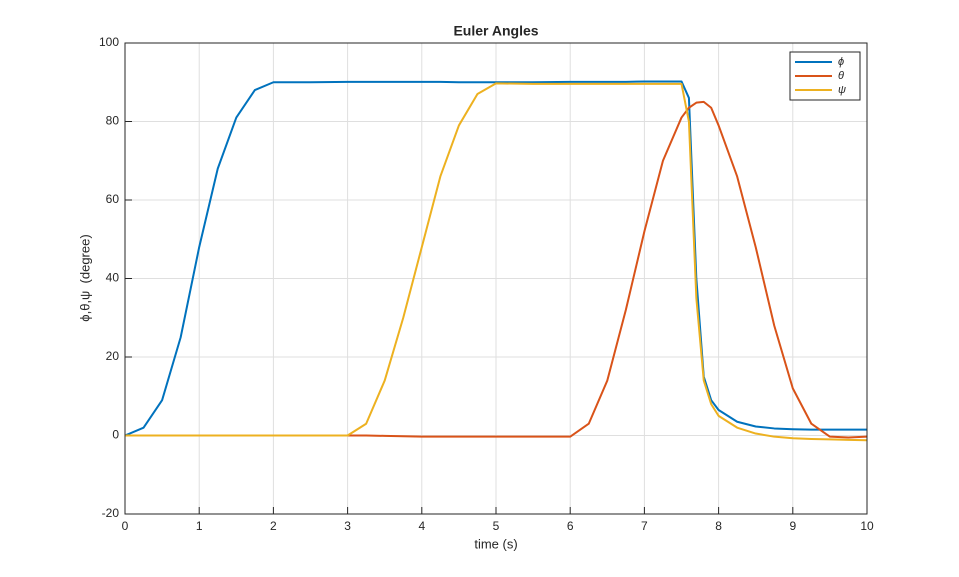 Image resolution: width=959 pixels, height=577 pixels. What do you see at coordinates (570, 526) in the screenshot?
I see `x-tick-label: 6` at bounding box center [570, 526].